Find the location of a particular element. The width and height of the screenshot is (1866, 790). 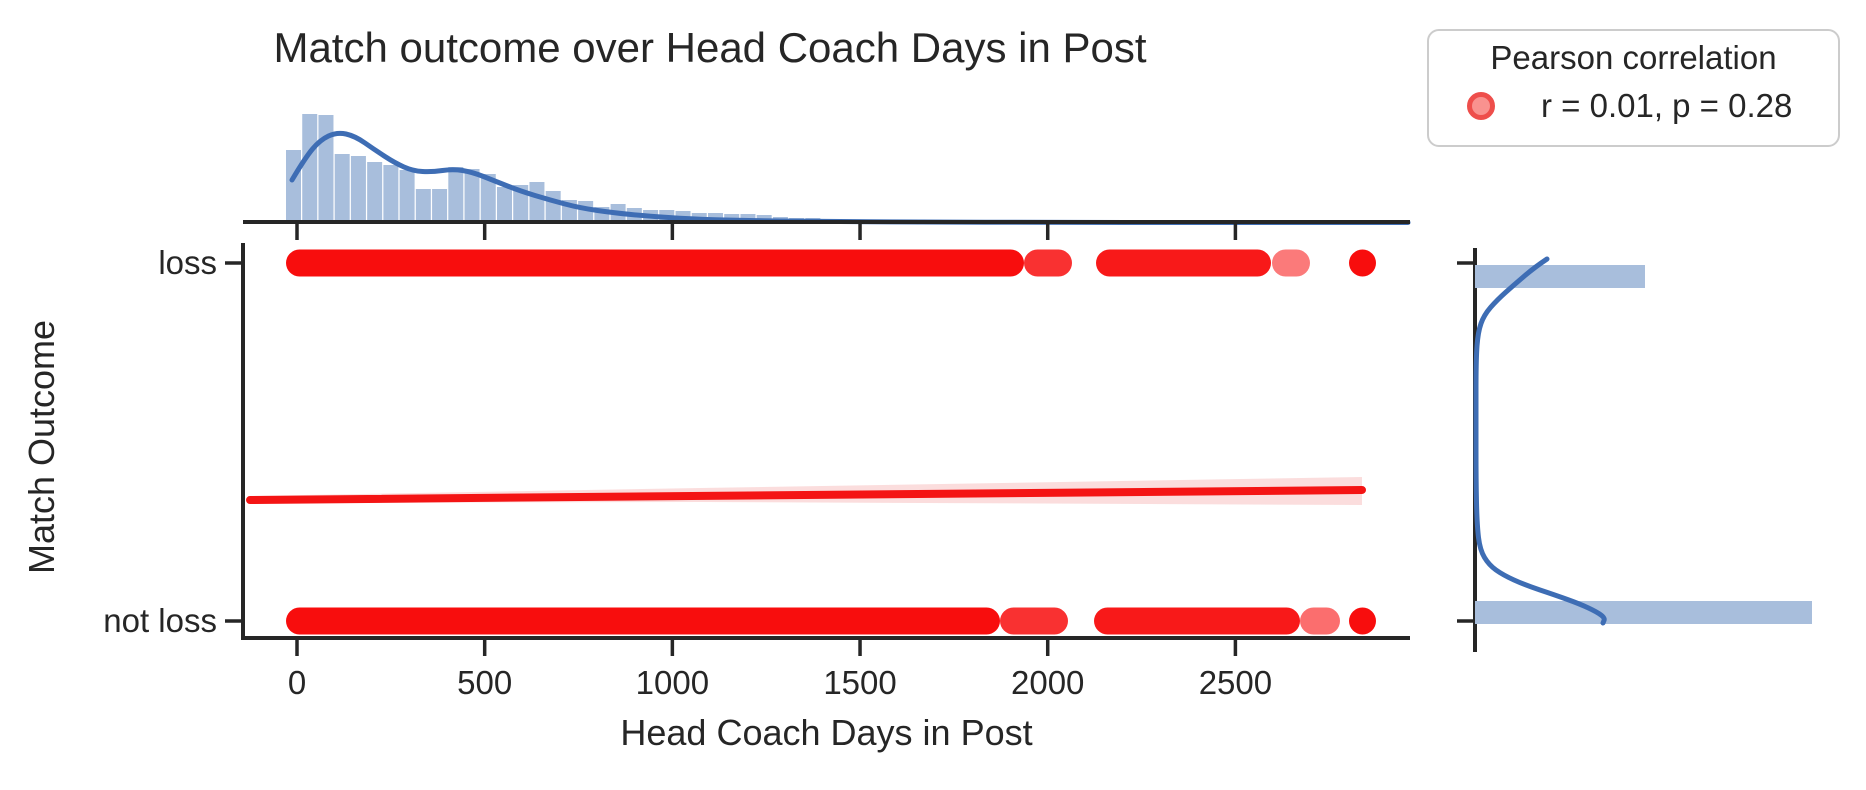

x-axis-label: Head Coach Days in Post is located at coordinates (826, 732).